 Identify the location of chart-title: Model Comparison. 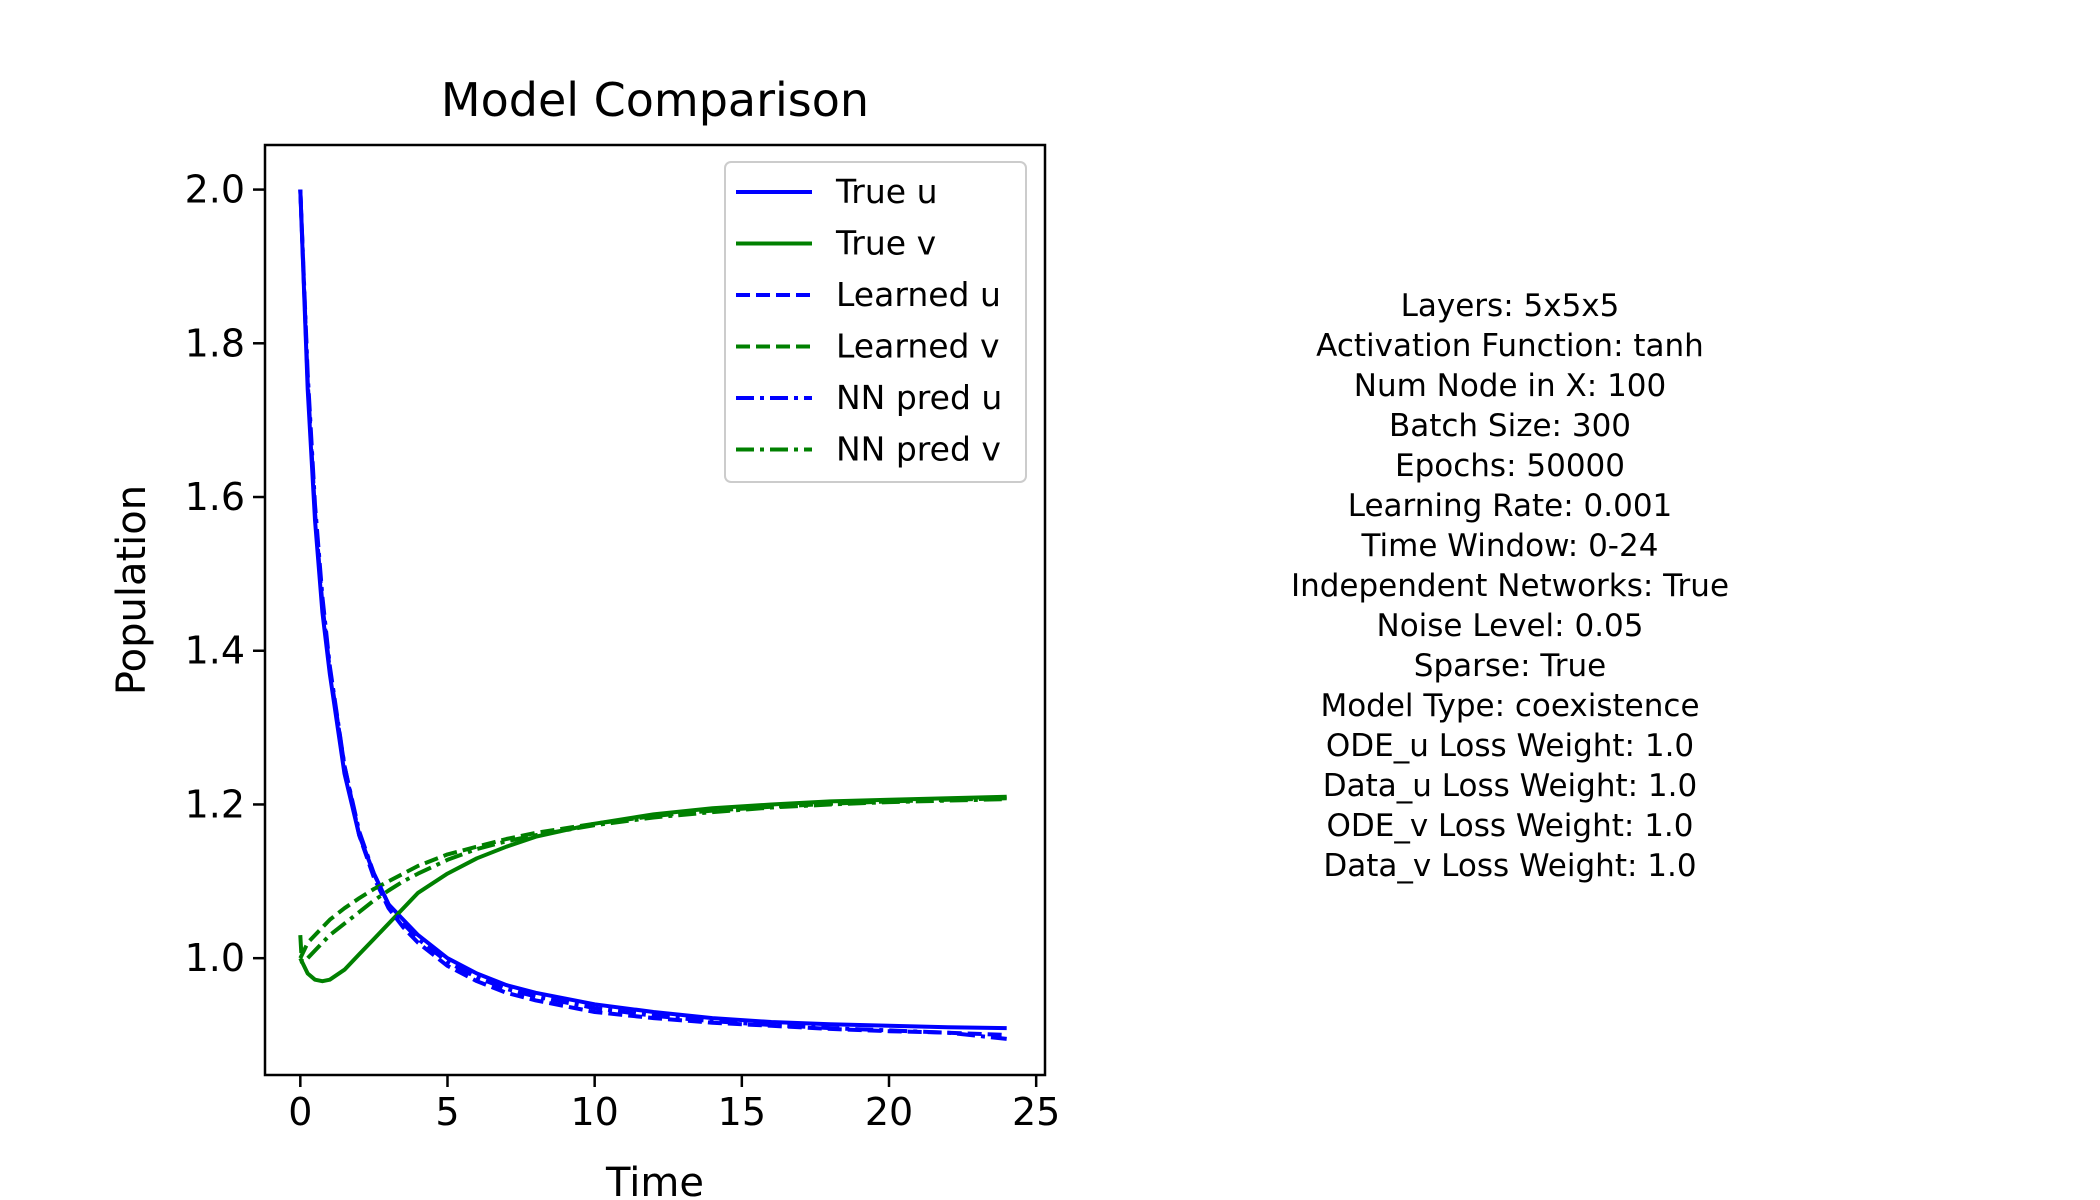
(655, 100).